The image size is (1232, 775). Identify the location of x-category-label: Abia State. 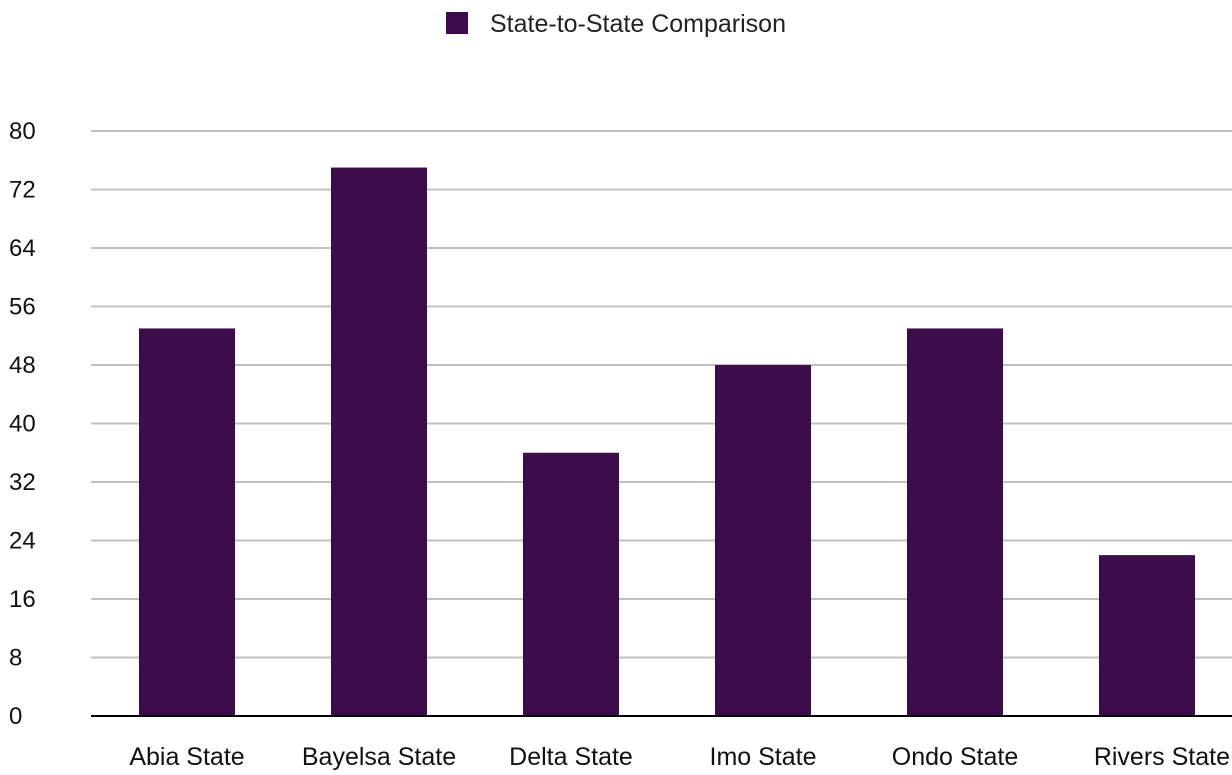
(186, 757).